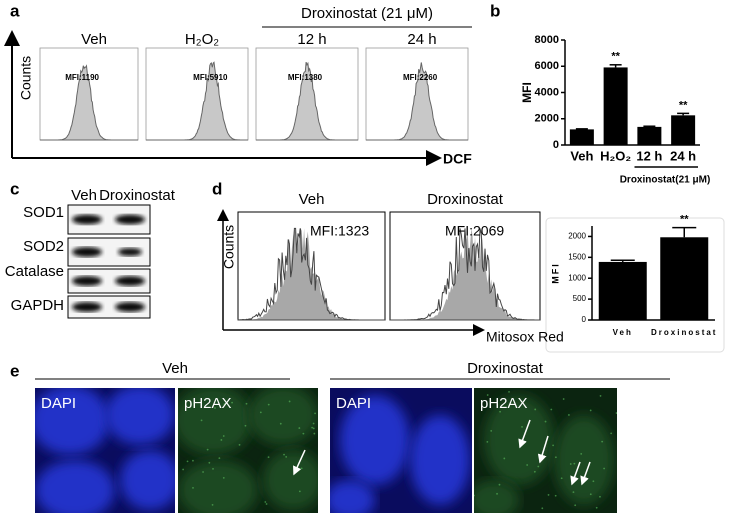 The height and width of the screenshot is (516, 729). I want to click on y-axis-label: Counts, so click(229, 247).